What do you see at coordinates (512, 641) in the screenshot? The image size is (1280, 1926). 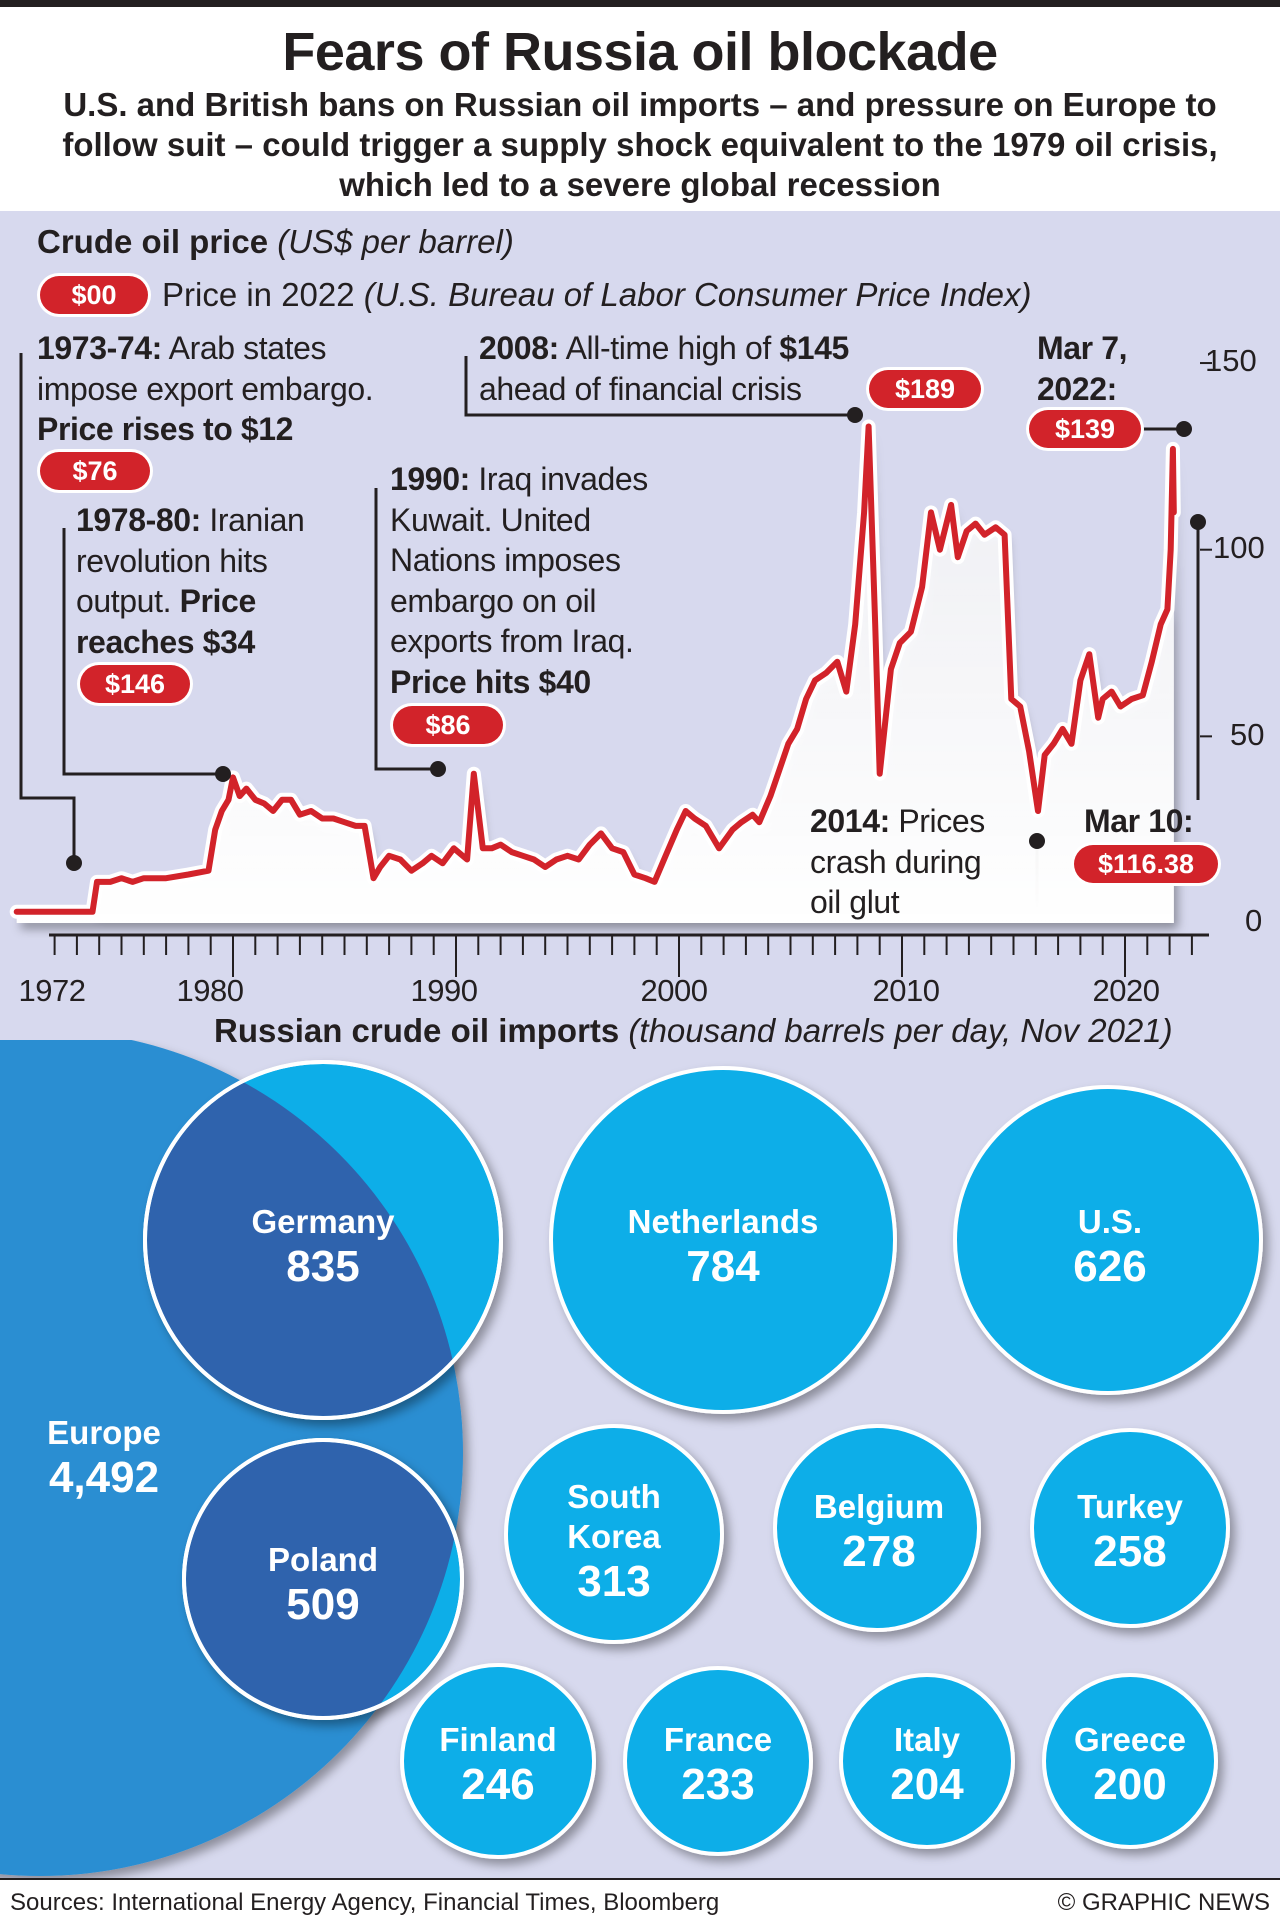 I see `ann-text: exports from Iraq.` at bounding box center [512, 641].